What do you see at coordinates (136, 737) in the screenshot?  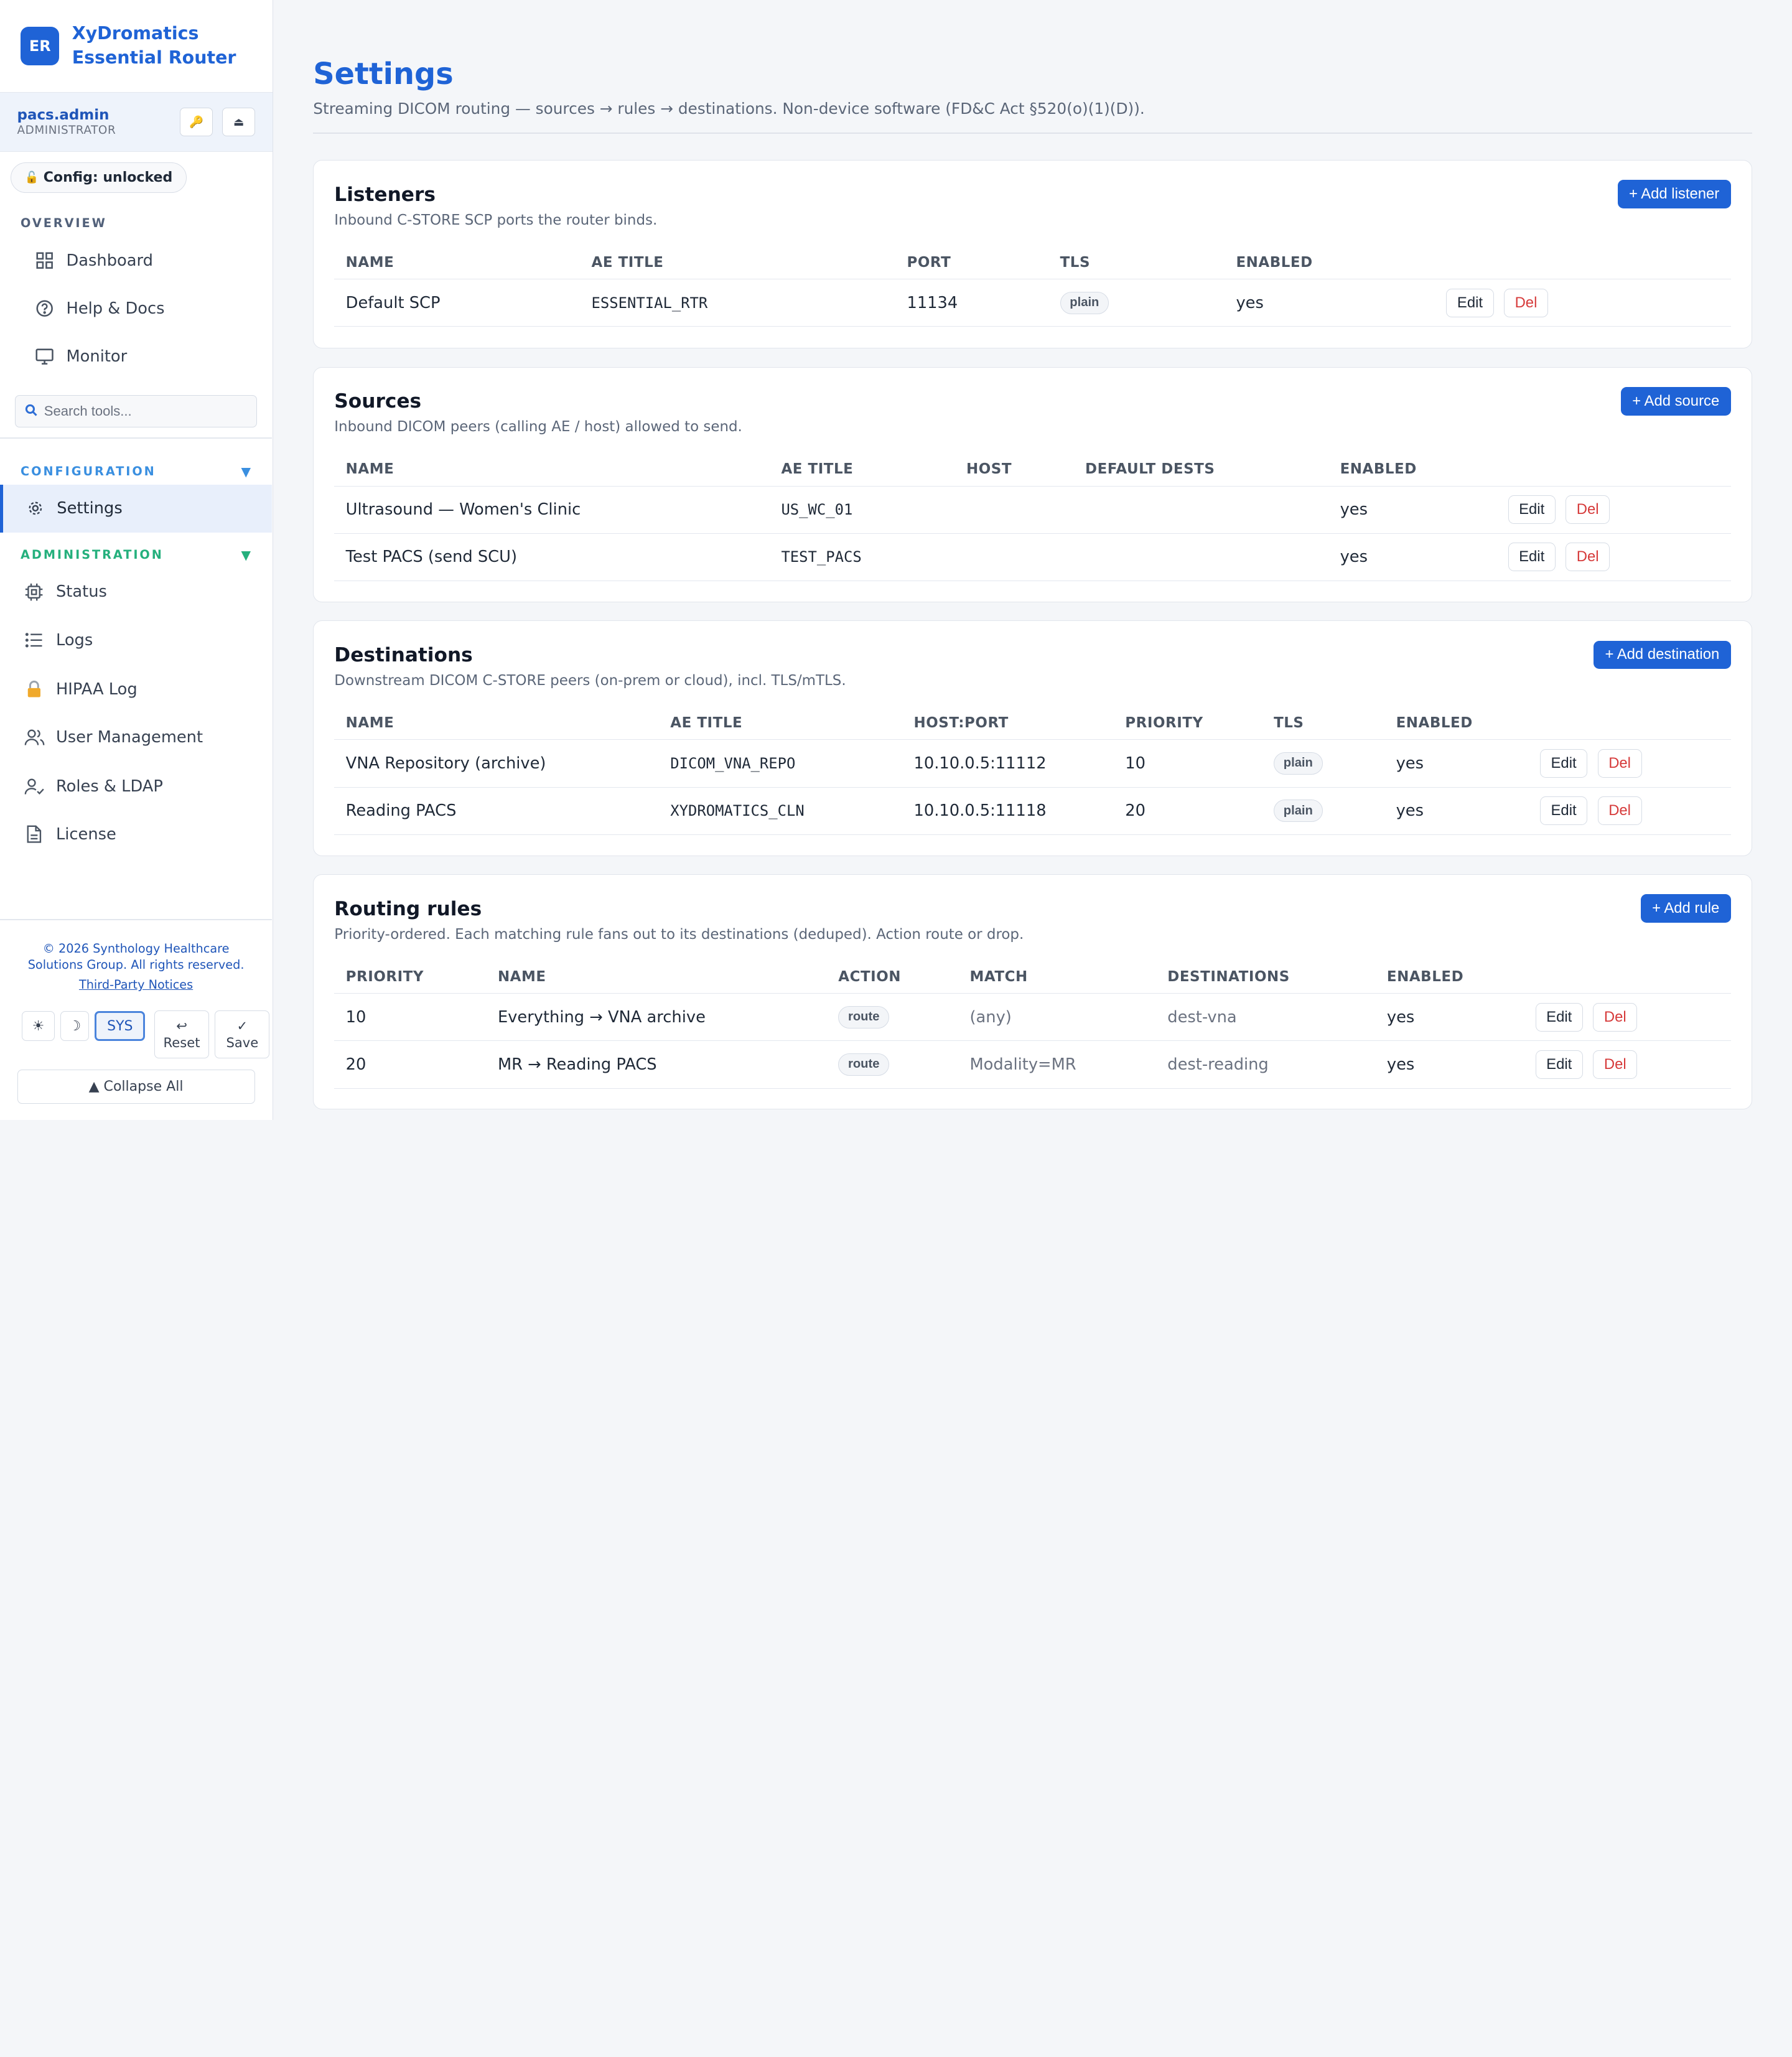 I see `sidebar-item-user-management: User Management` at bounding box center [136, 737].